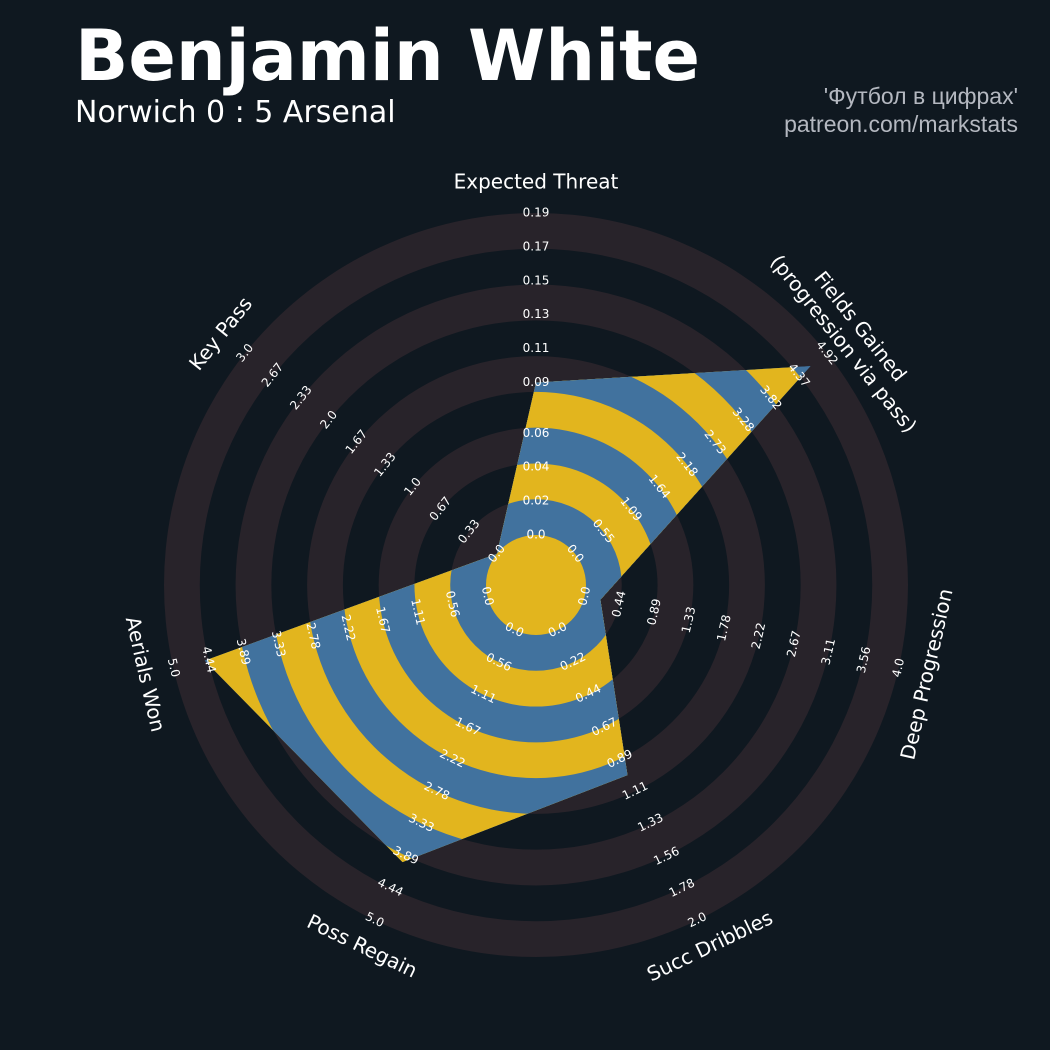 The height and width of the screenshot is (1050, 1050). Describe the element at coordinates (536, 213) in the screenshot. I see `tick-label: 0.19` at that location.